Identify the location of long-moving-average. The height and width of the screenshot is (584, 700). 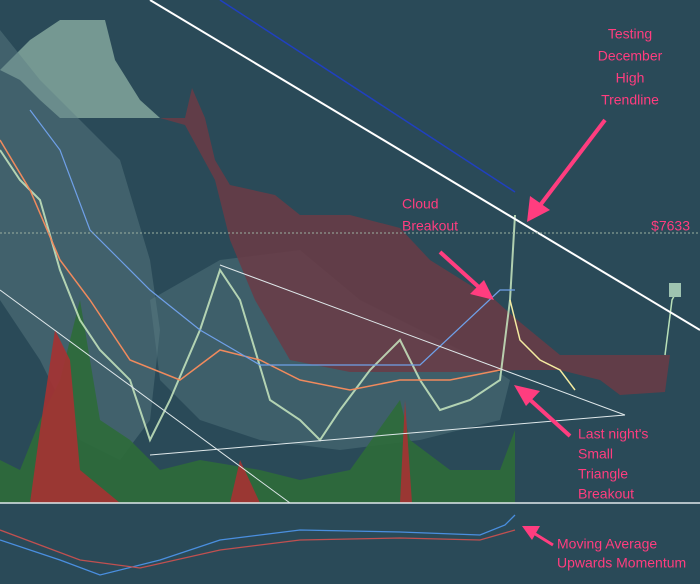
(367, 96).